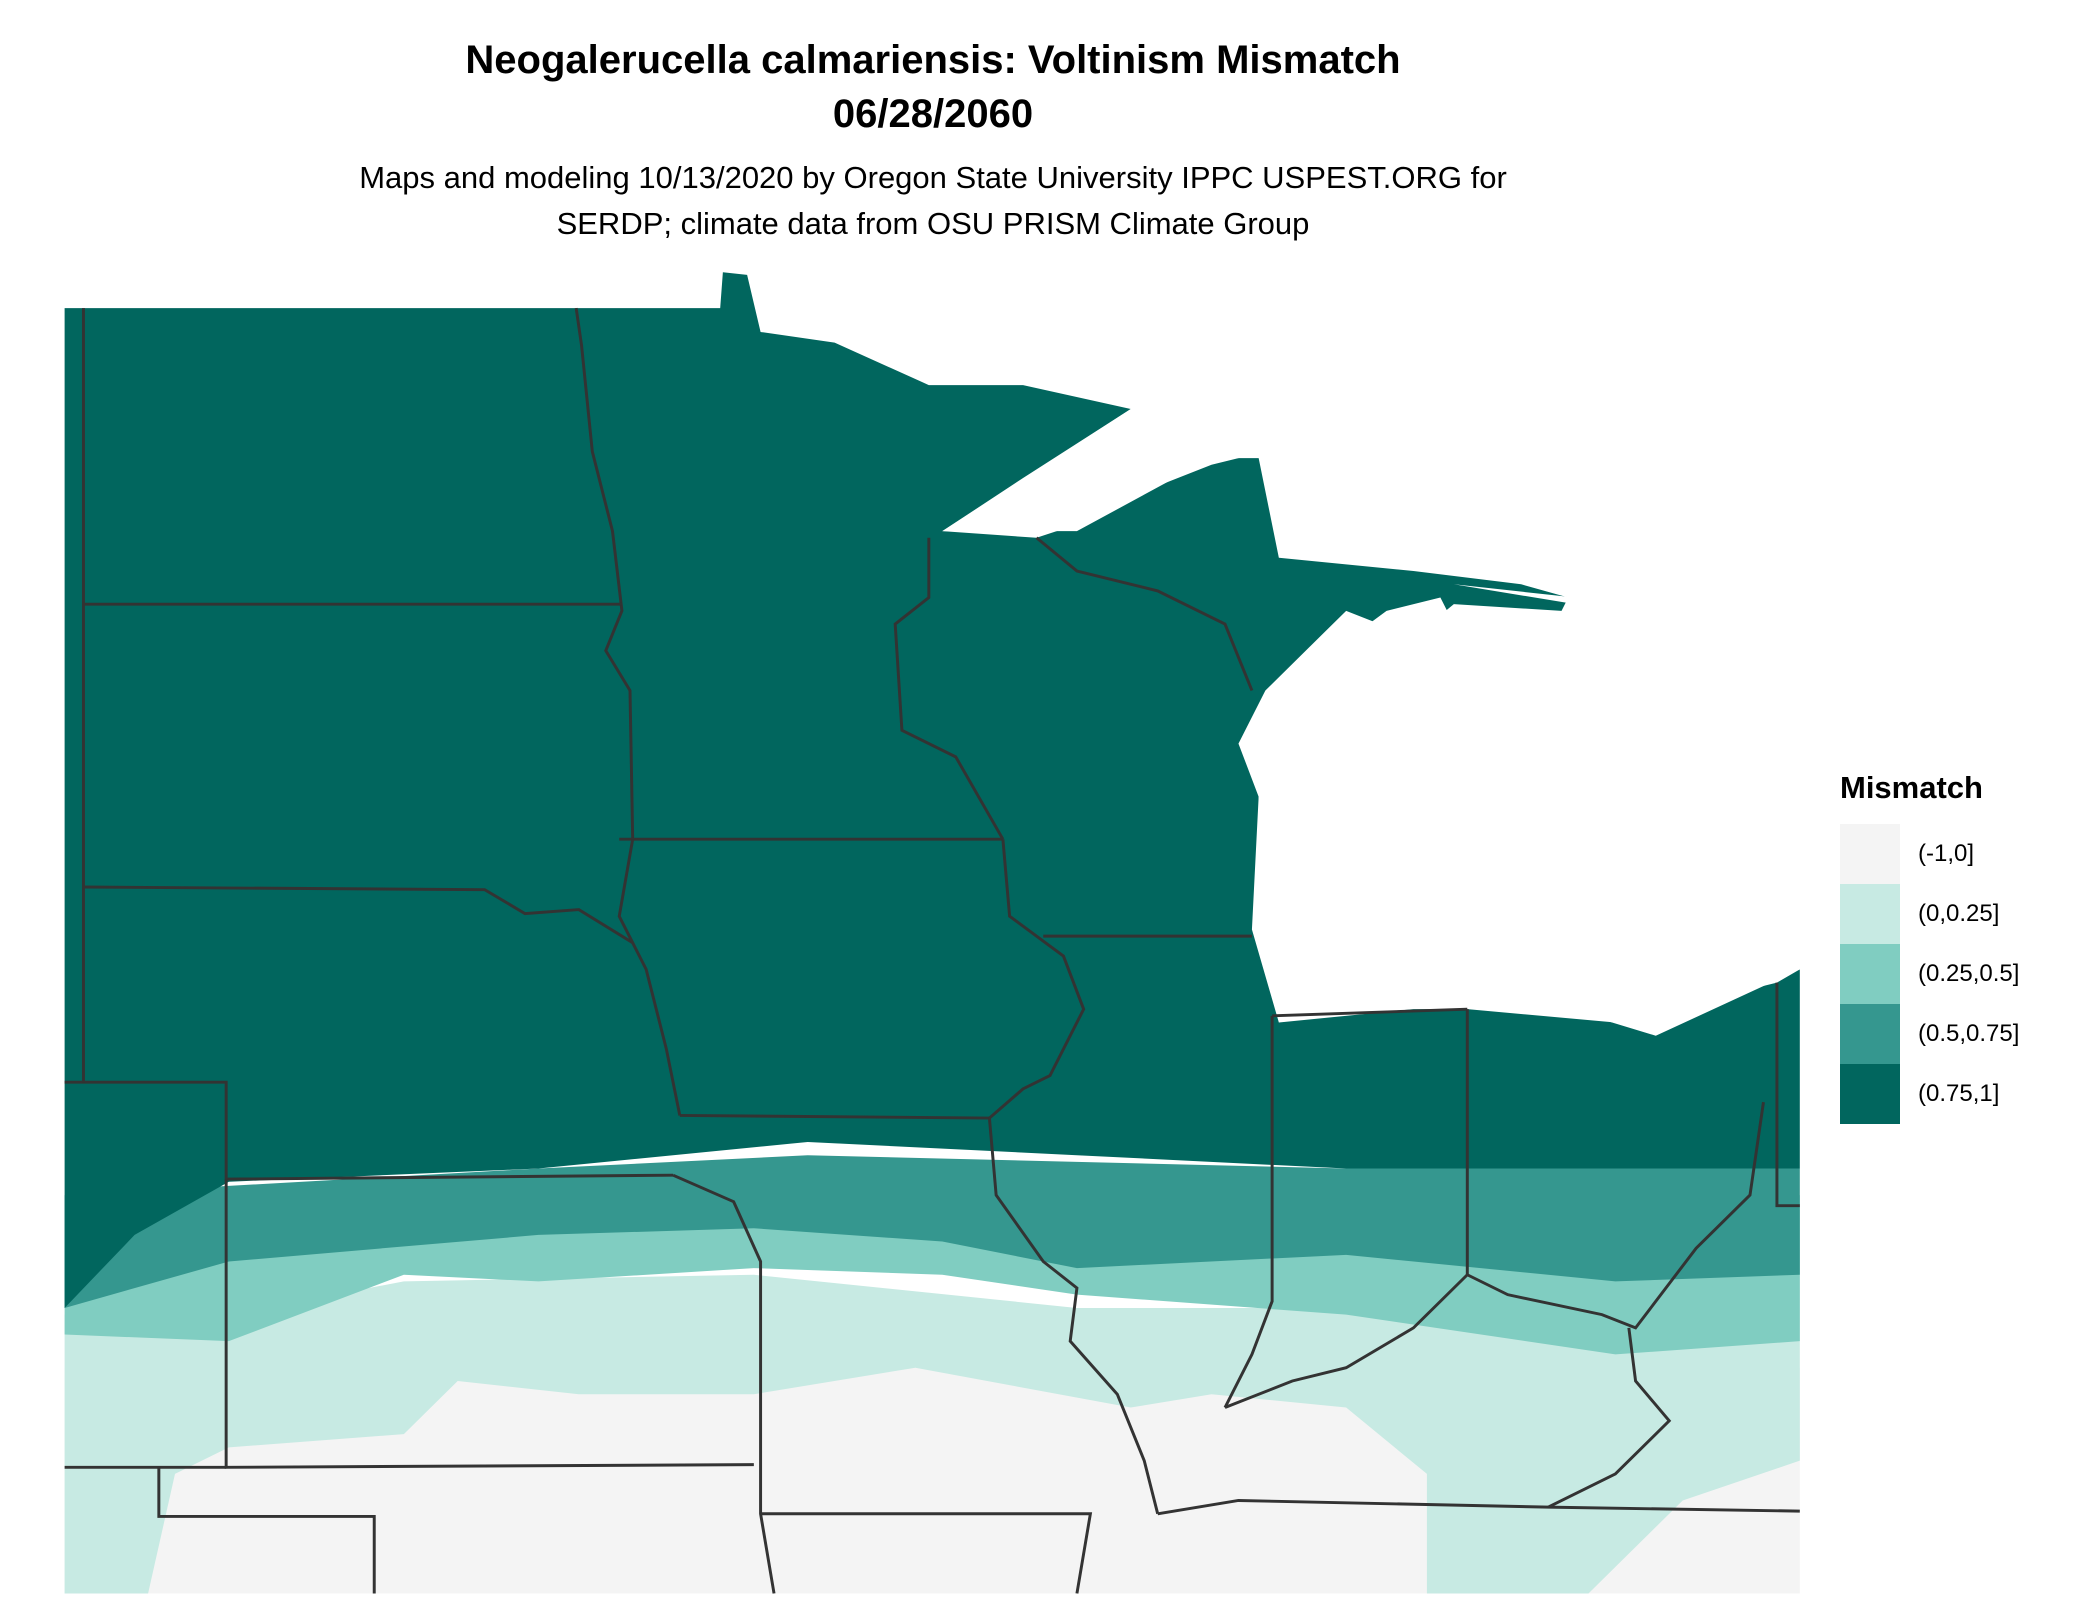 The height and width of the screenshot is (1620, 2100). Describe the element at coordinates (1969, 1033) in the screenshot. I see `legend-label: (0.5,0.75]` at that location.